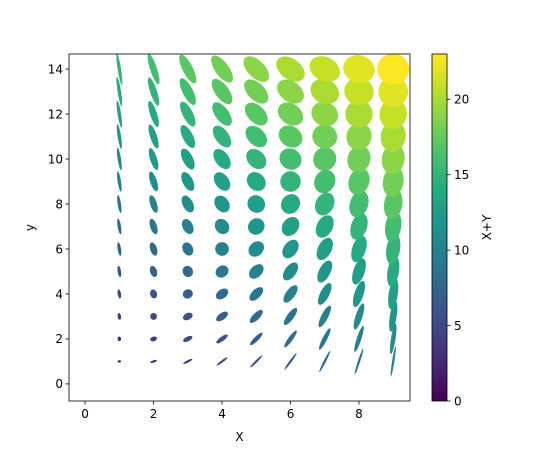 This screenshot has width=550, height=454. I want to click on y-tick-label: 2, so click(59, 339).